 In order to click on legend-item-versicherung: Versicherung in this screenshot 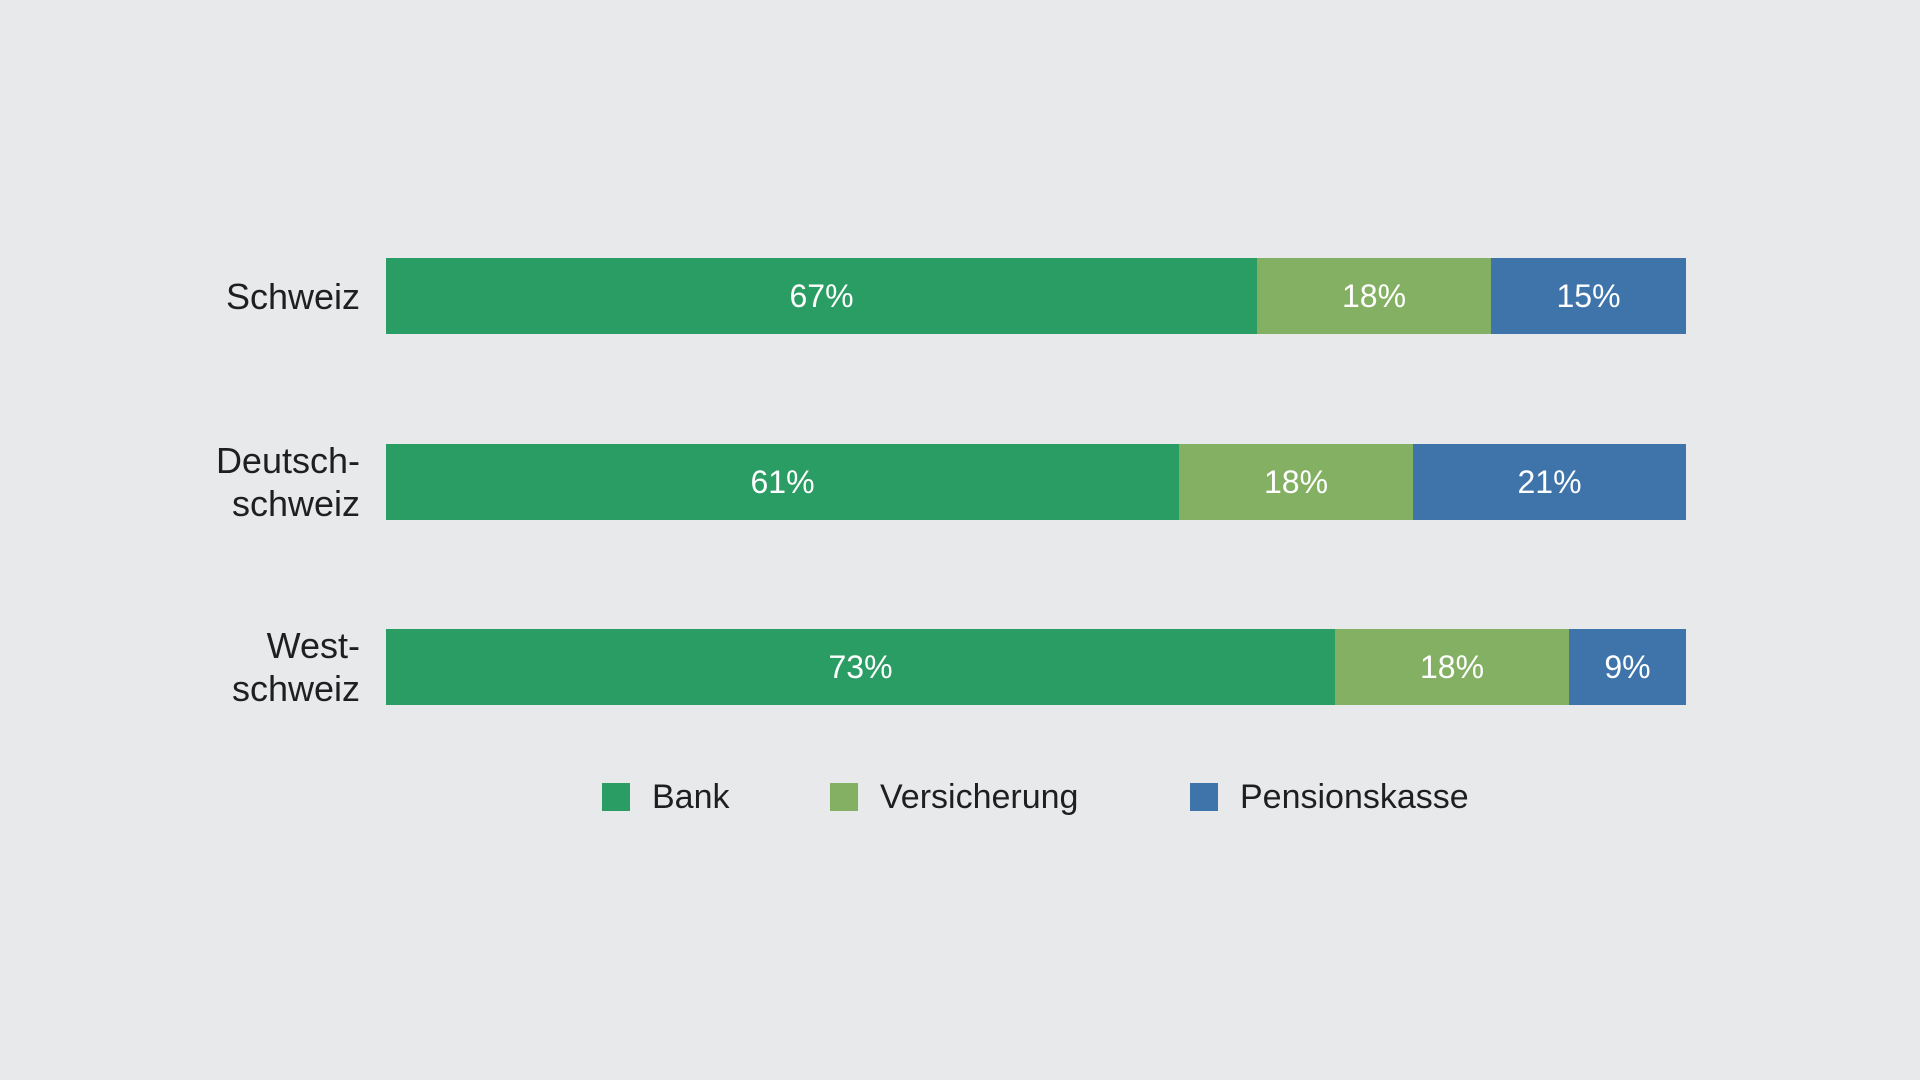, I will do `click(954, 797)`.